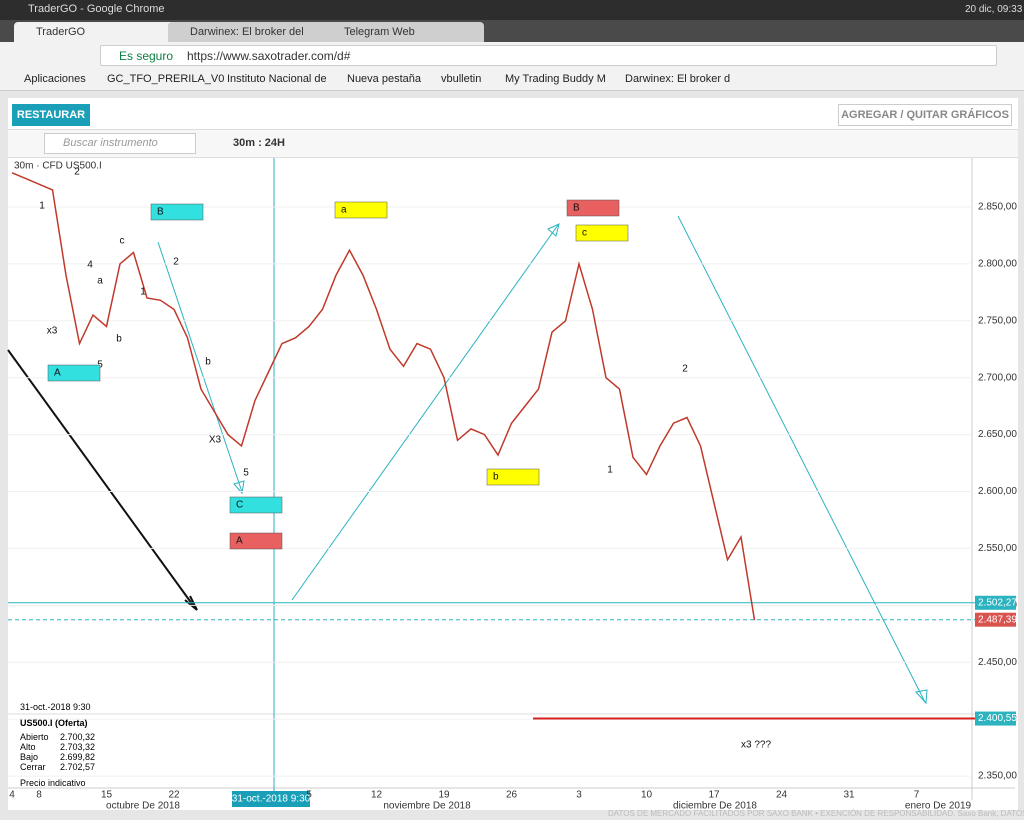  I want to click on wave-box-label: B, so click(576, 208).